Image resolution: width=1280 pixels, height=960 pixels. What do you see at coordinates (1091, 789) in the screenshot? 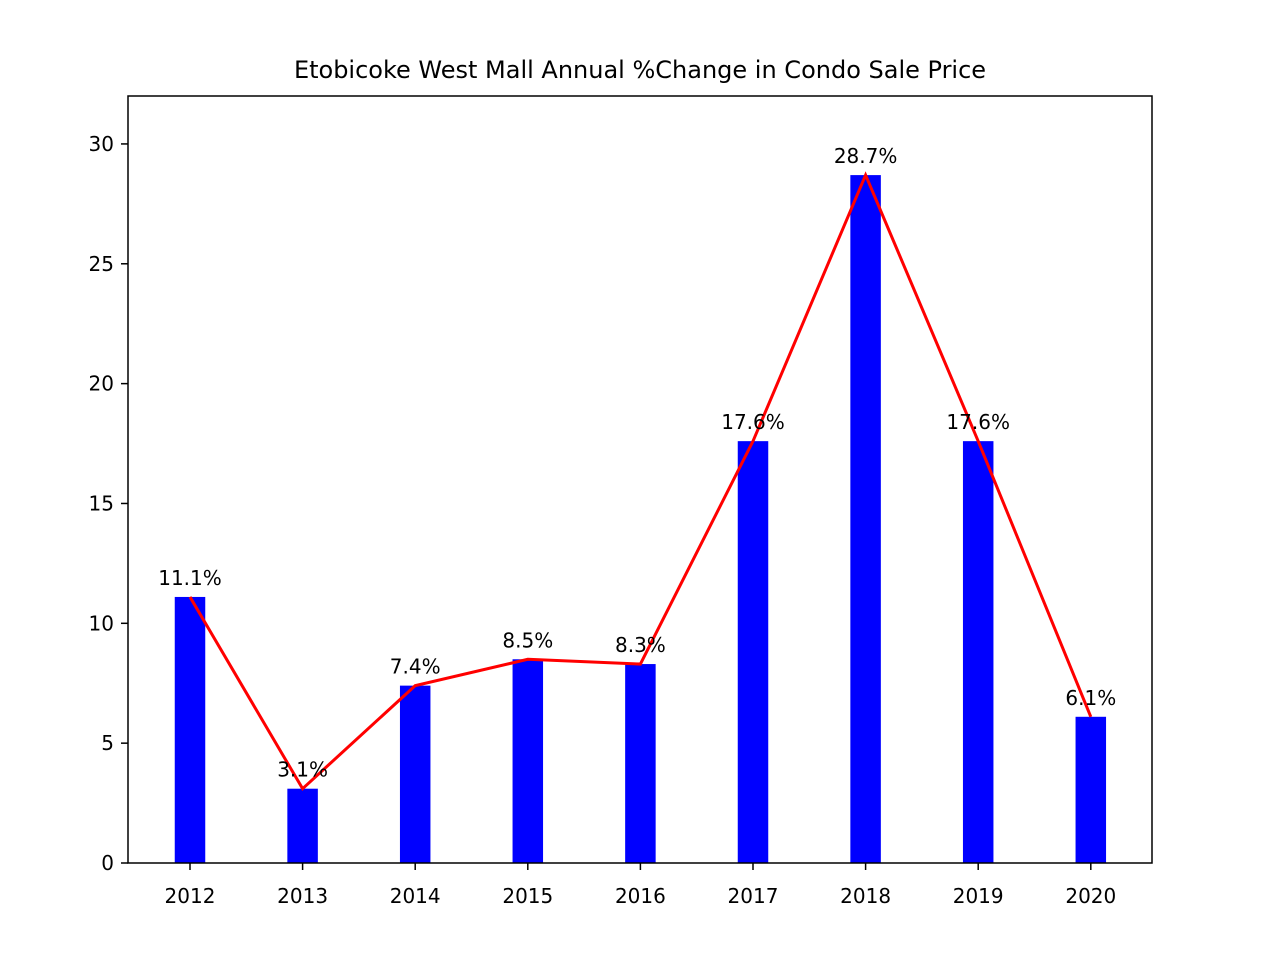
I see `bar-2020` at bounding box center [1091, 789].